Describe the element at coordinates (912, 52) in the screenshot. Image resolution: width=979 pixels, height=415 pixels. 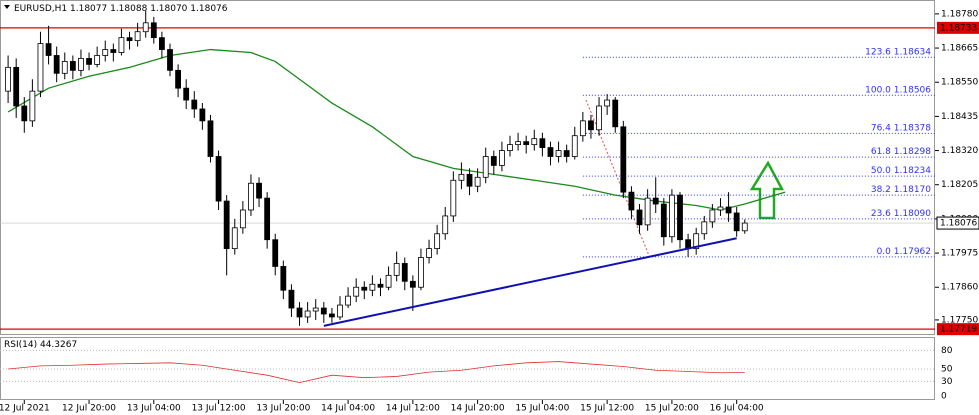
I see `fib-price: 1.18634` at that location.